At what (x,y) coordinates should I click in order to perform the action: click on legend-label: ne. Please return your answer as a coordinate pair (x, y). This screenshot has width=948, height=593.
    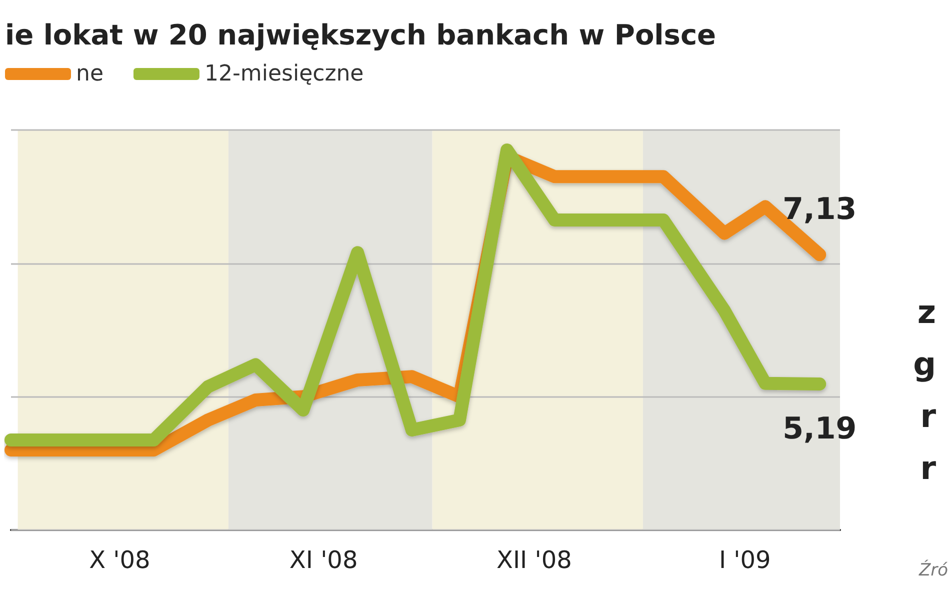
    Looking at the image, I should click on (90, 74).